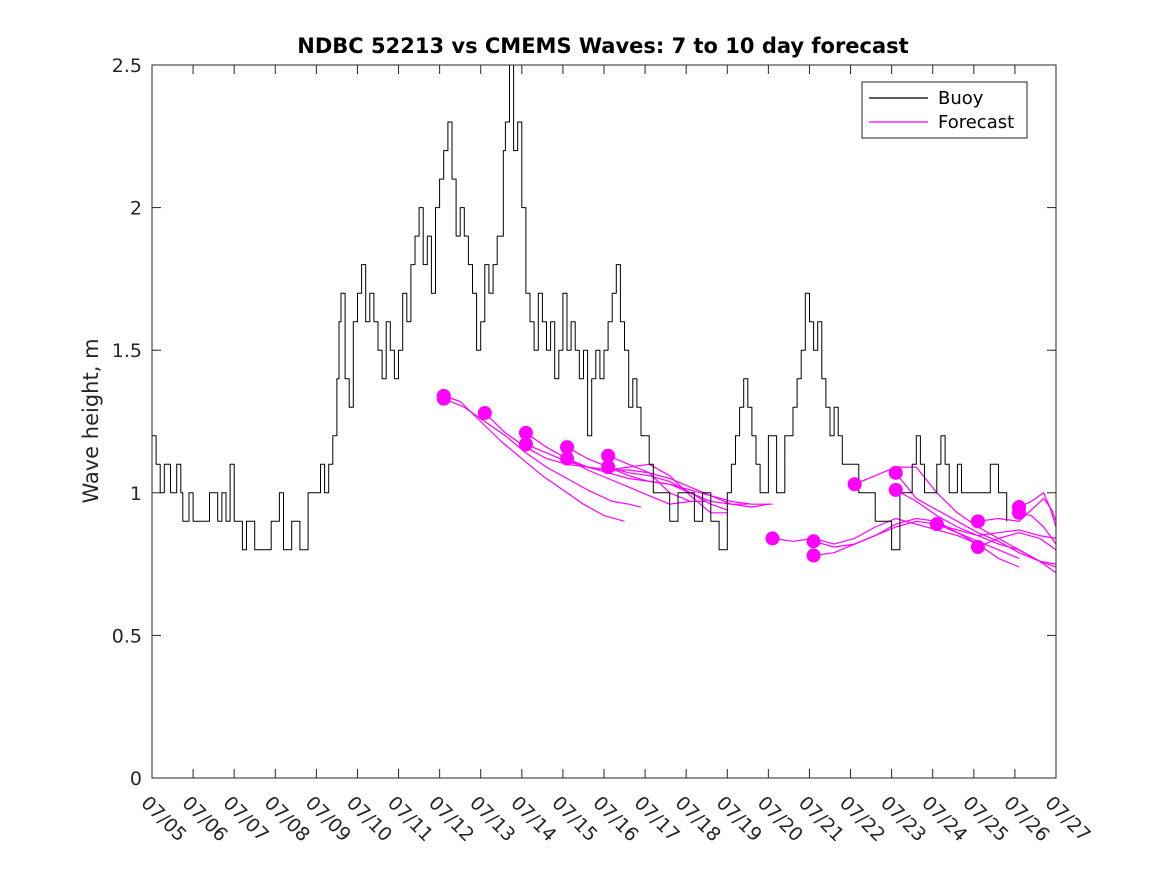 This screenshot has height=875, width=1167. Describe the element at coordinates (136, 209) in the screenshot. I see `y-tick-label: 2` at that location.